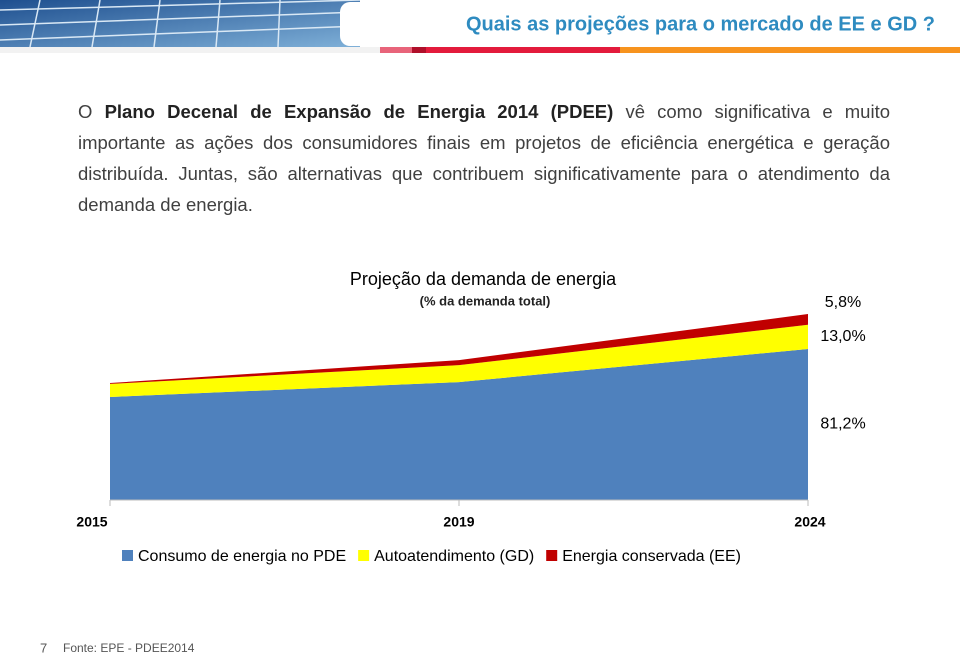 This screenshot has height=657, width=960. What do you see at coordinates (91, 522) in the screenshot?
I see `x-tick-label: 2015` at bounding box center [91, 522].